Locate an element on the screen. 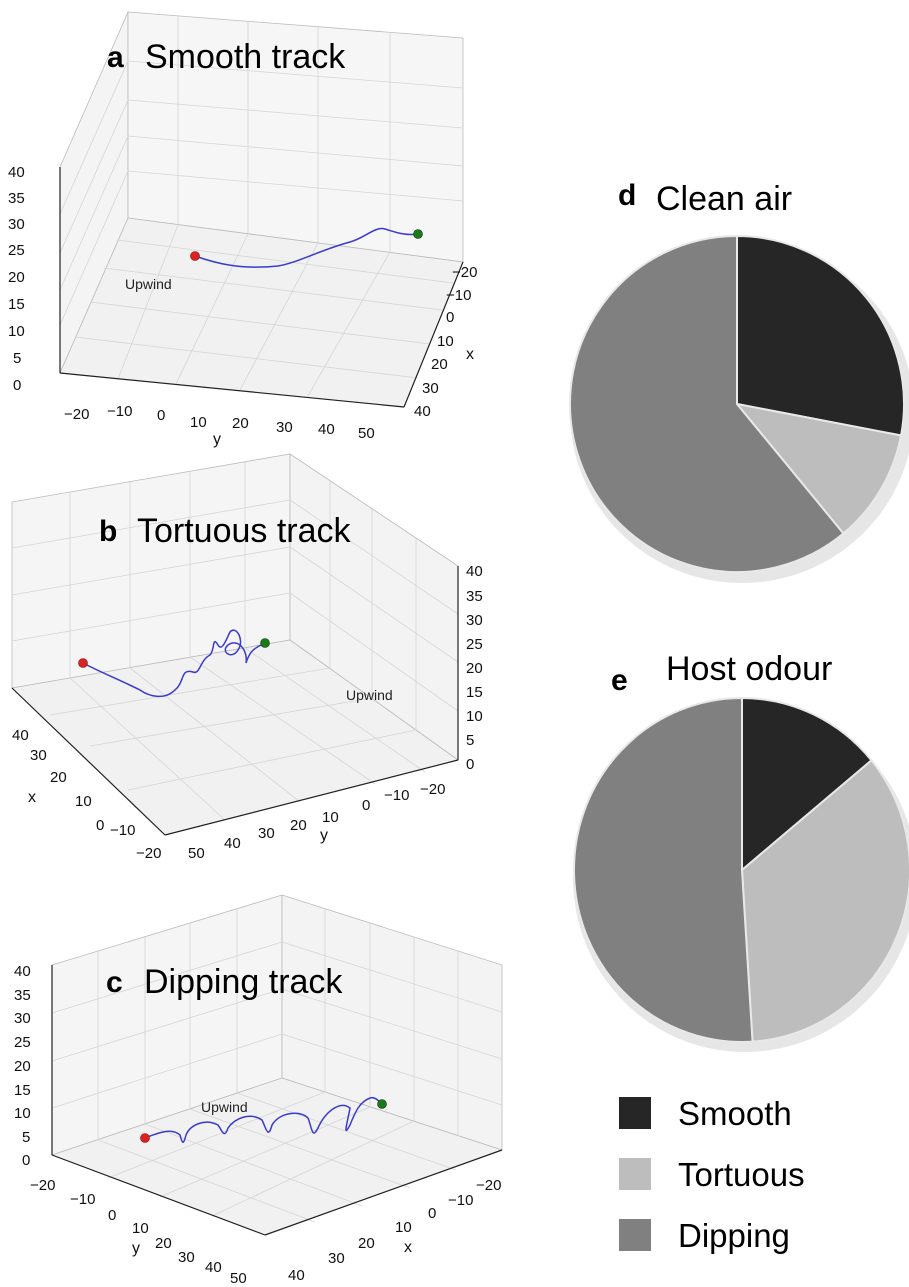 This screenshot has width=909, height=1287. panel-e-letter: e is located at coordinates (619, 680).